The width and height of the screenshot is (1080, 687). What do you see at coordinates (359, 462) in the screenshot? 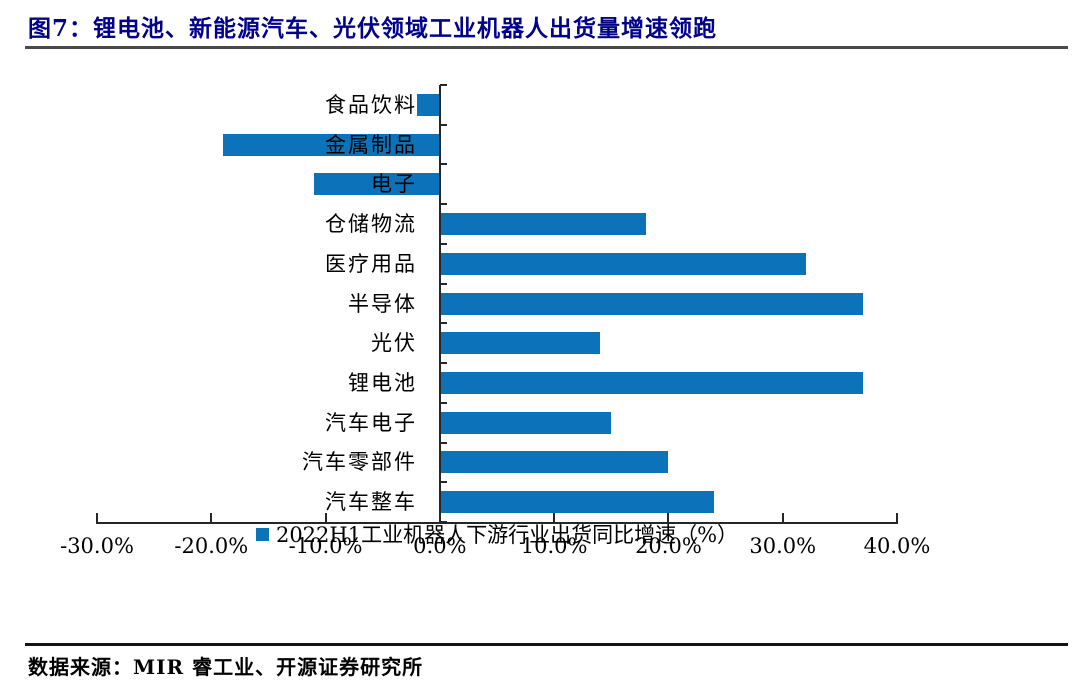
I see `category-label: 汽车零部件` at bounding box center [359, 462].